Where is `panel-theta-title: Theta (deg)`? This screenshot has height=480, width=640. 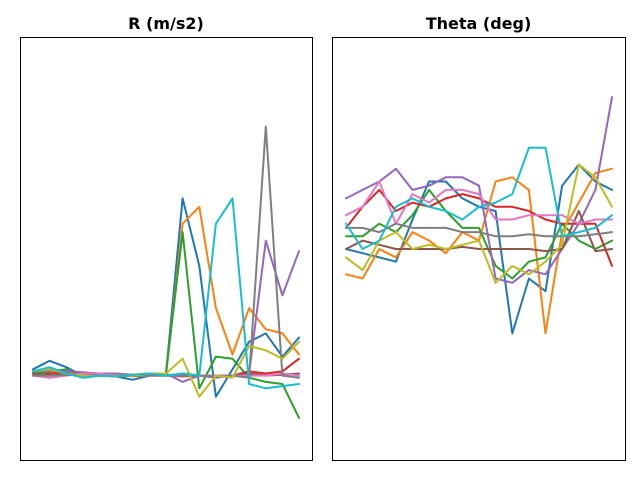
panel-theta-title: Theta (deg) is located at coordinates (479, 23).